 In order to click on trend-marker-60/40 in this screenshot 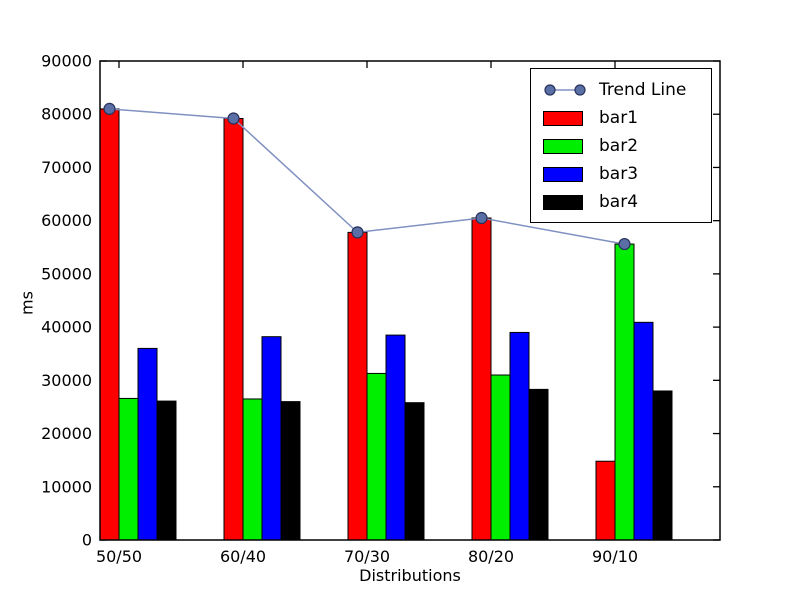, I will do `click(233, 118)`.